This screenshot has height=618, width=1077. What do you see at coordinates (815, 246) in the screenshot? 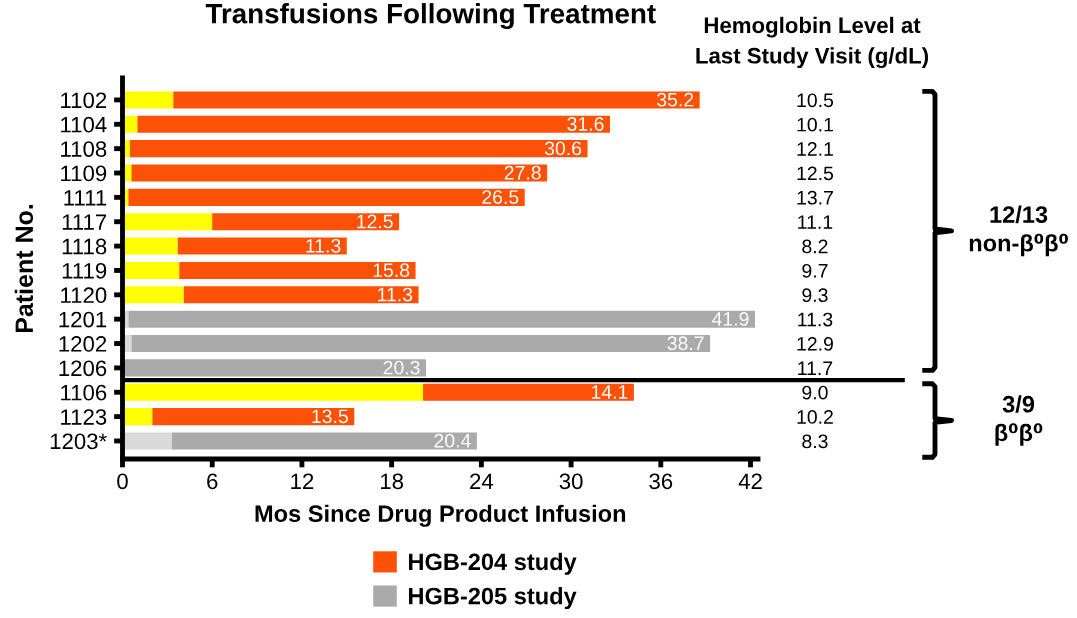
I see `y2-tick-label: 8.2` at bounding box center [815, 246].